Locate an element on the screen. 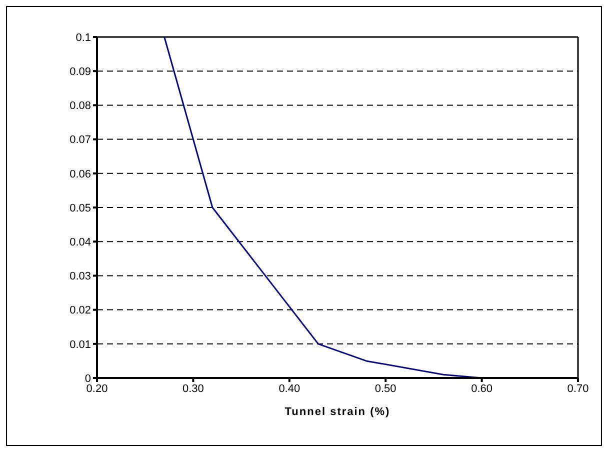 This screenshot has width=610, height=453. x-tick-label: 0.40 is located at coordinates (289, 388).